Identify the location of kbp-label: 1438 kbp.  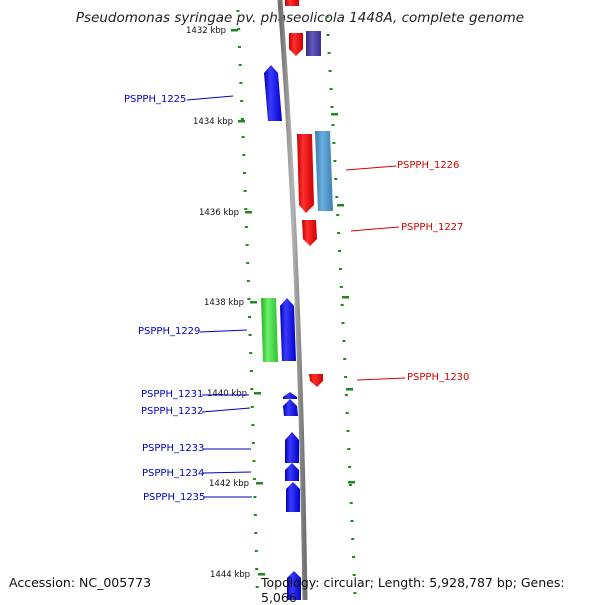
(224, 303).